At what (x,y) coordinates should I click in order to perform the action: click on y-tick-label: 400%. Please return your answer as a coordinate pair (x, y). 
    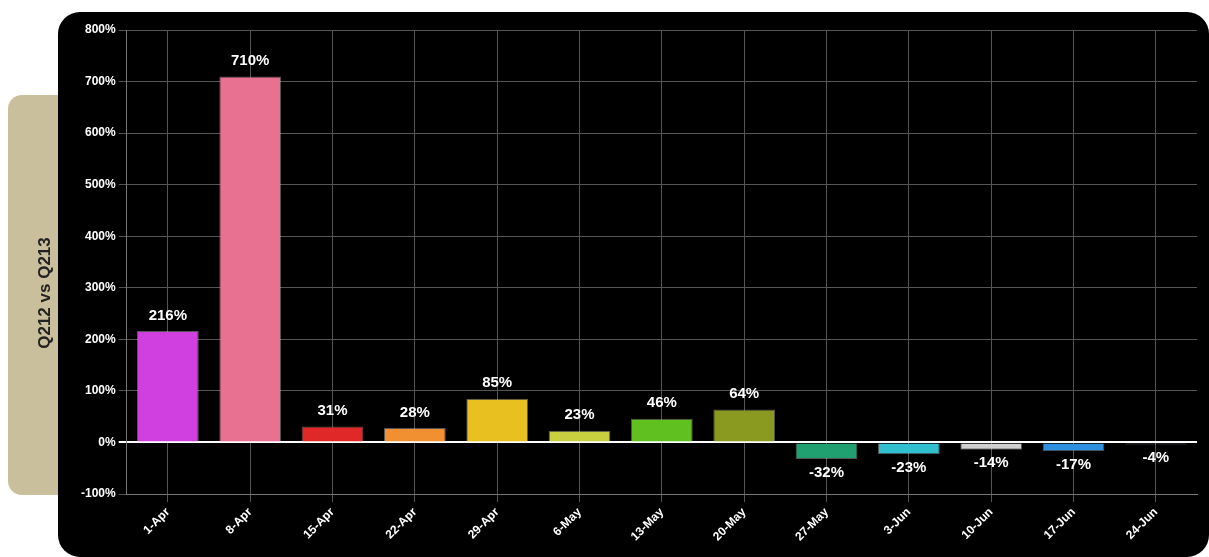
    Looking at the image, I should click on (100, 235).